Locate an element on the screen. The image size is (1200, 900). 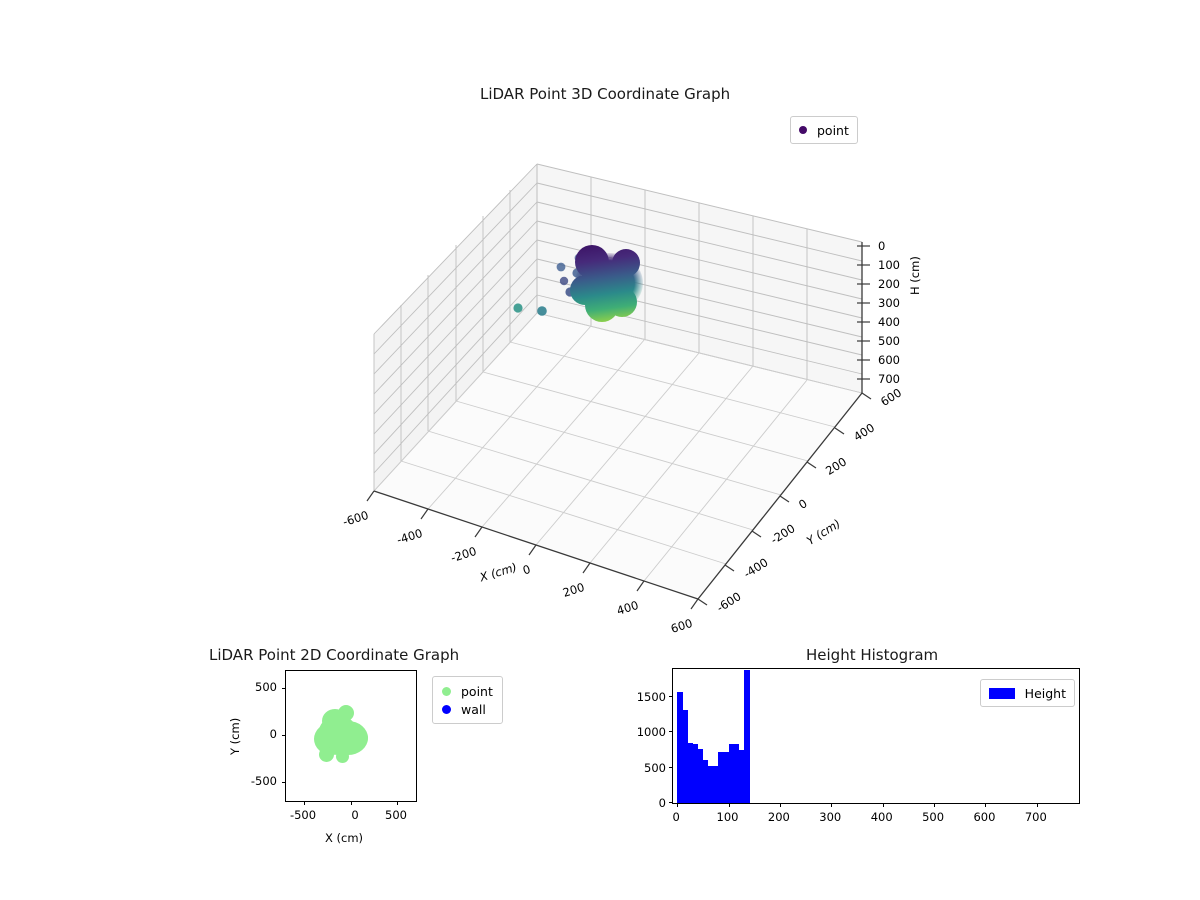
plot3d-legend: point is located at coordinates (824, 130).